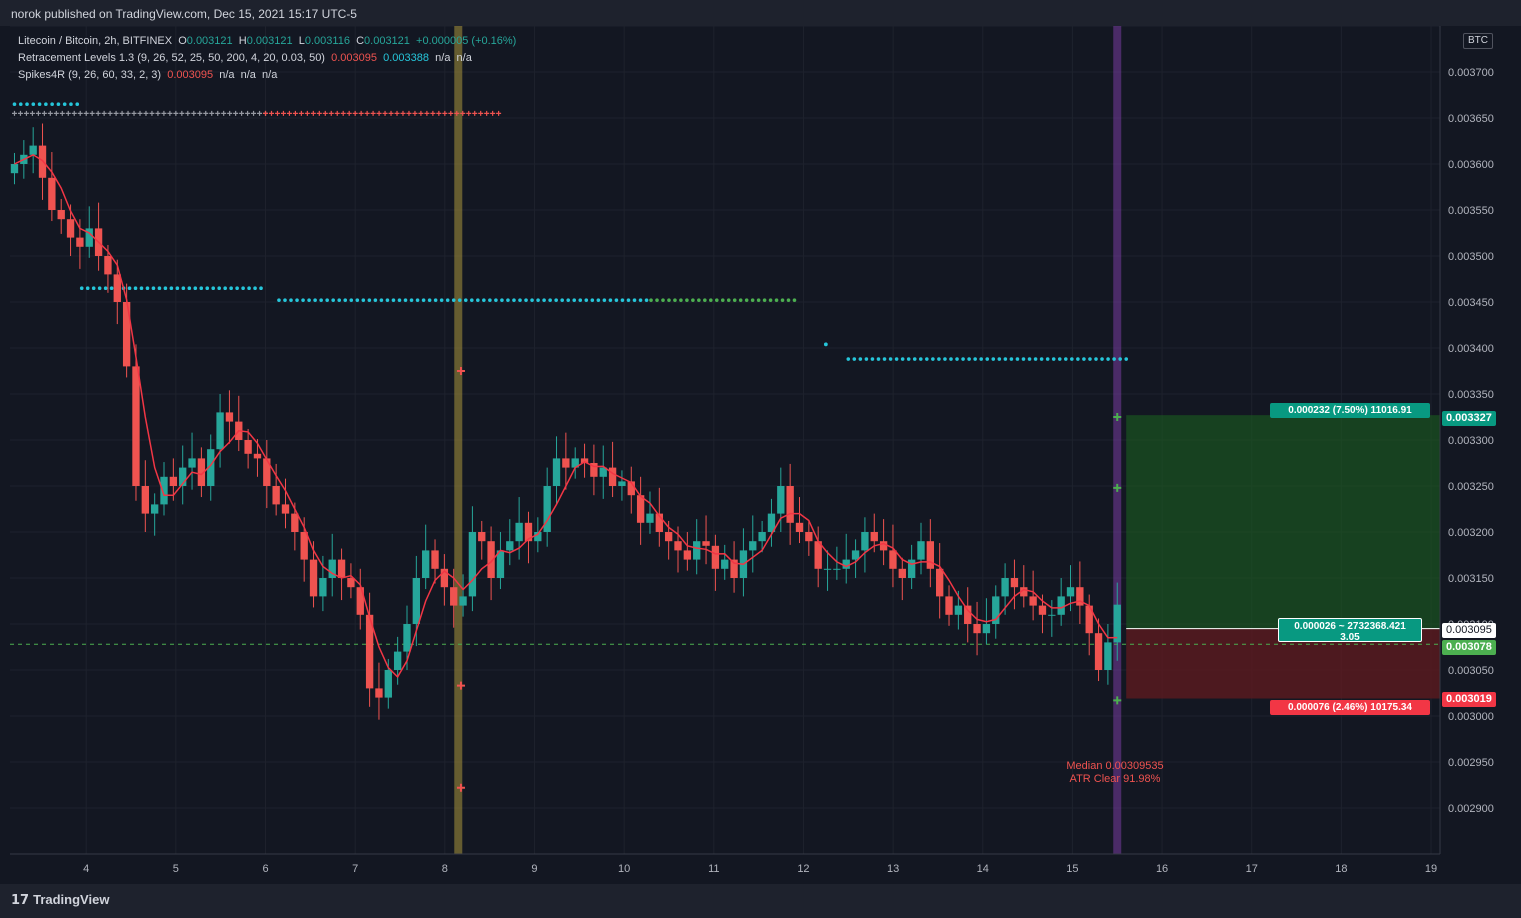 The height and width of the screenshot is (918, 1521). I want to click on position-info-label: 0.000026 ~ 2732368.421 3.05, so click(1350, 630).